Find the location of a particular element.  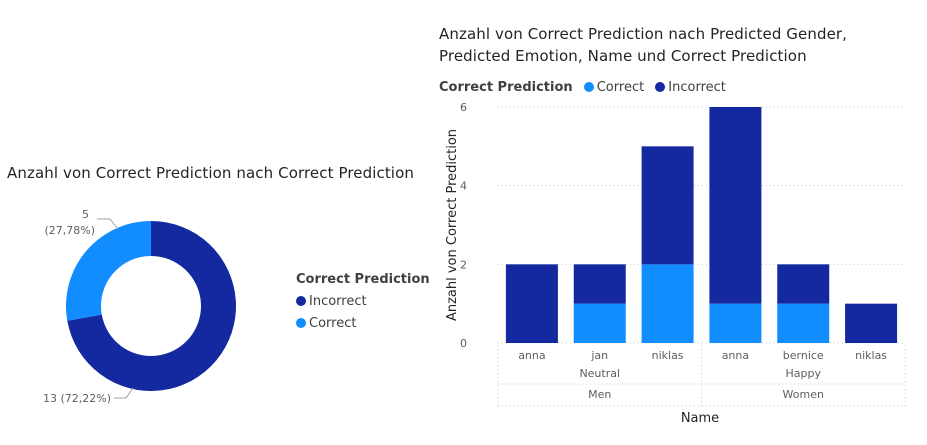

x-group-label-gender: Women is located at coordinates (803, 394).